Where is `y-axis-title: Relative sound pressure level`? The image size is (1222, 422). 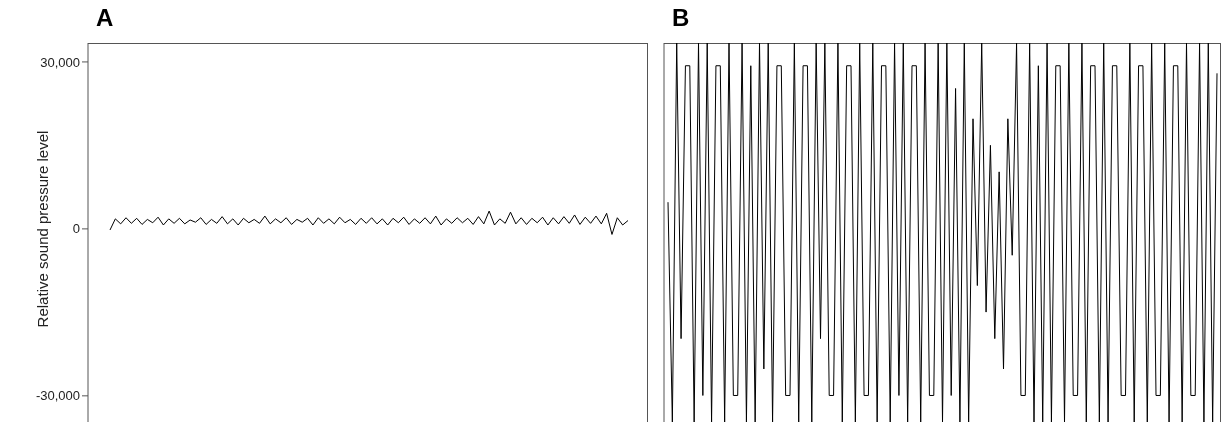 y-axis-title: Relative sound pressure level is located at coordinates (42, 229).